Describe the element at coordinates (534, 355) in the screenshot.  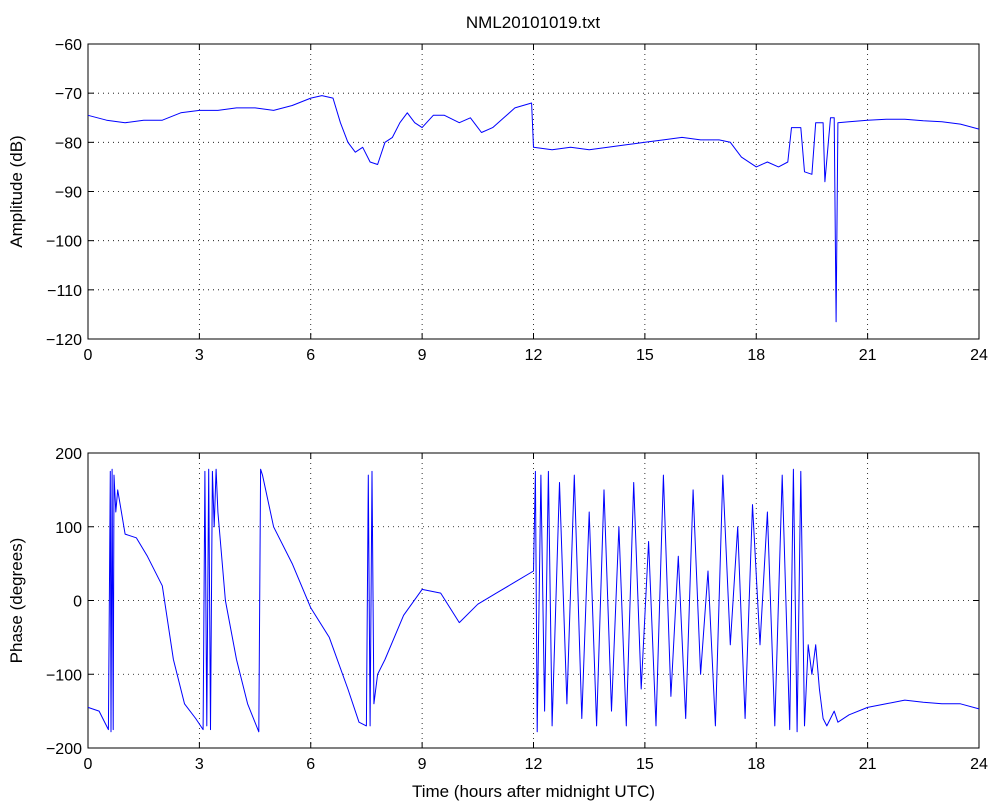
I see `amplitude-x-tick-label: 12` at that location.